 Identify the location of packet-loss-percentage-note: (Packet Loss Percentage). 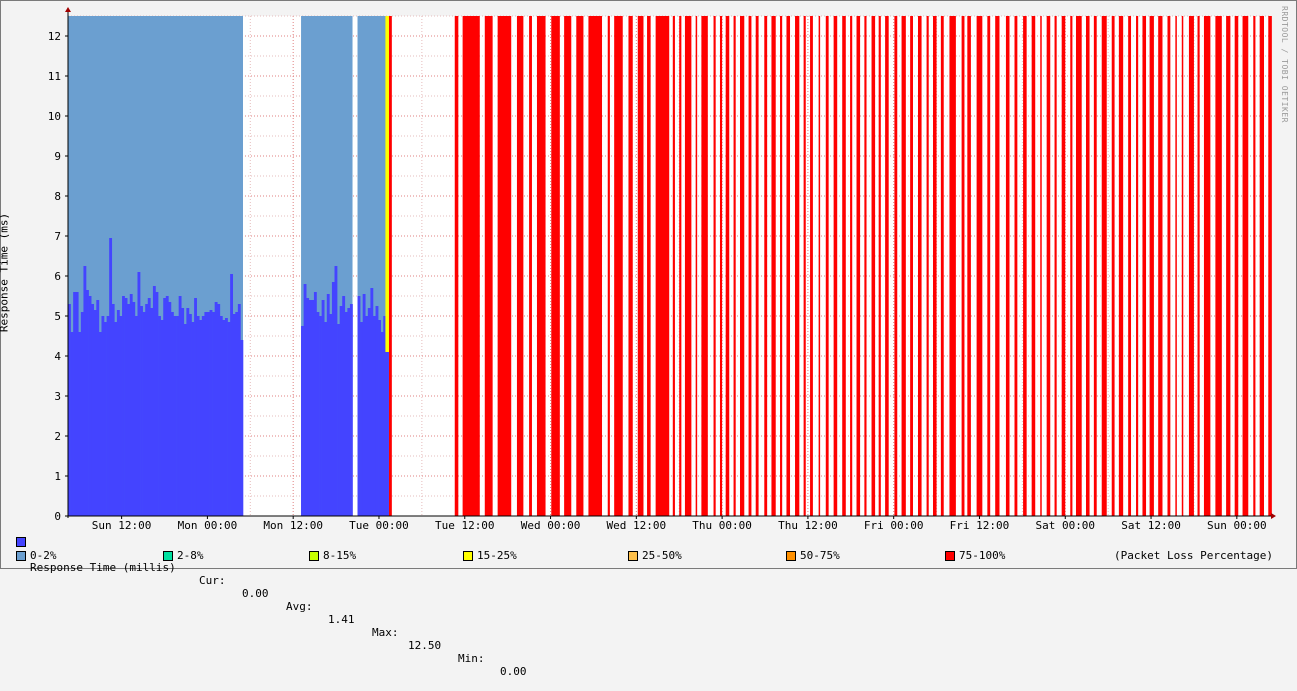
(1193, 555).